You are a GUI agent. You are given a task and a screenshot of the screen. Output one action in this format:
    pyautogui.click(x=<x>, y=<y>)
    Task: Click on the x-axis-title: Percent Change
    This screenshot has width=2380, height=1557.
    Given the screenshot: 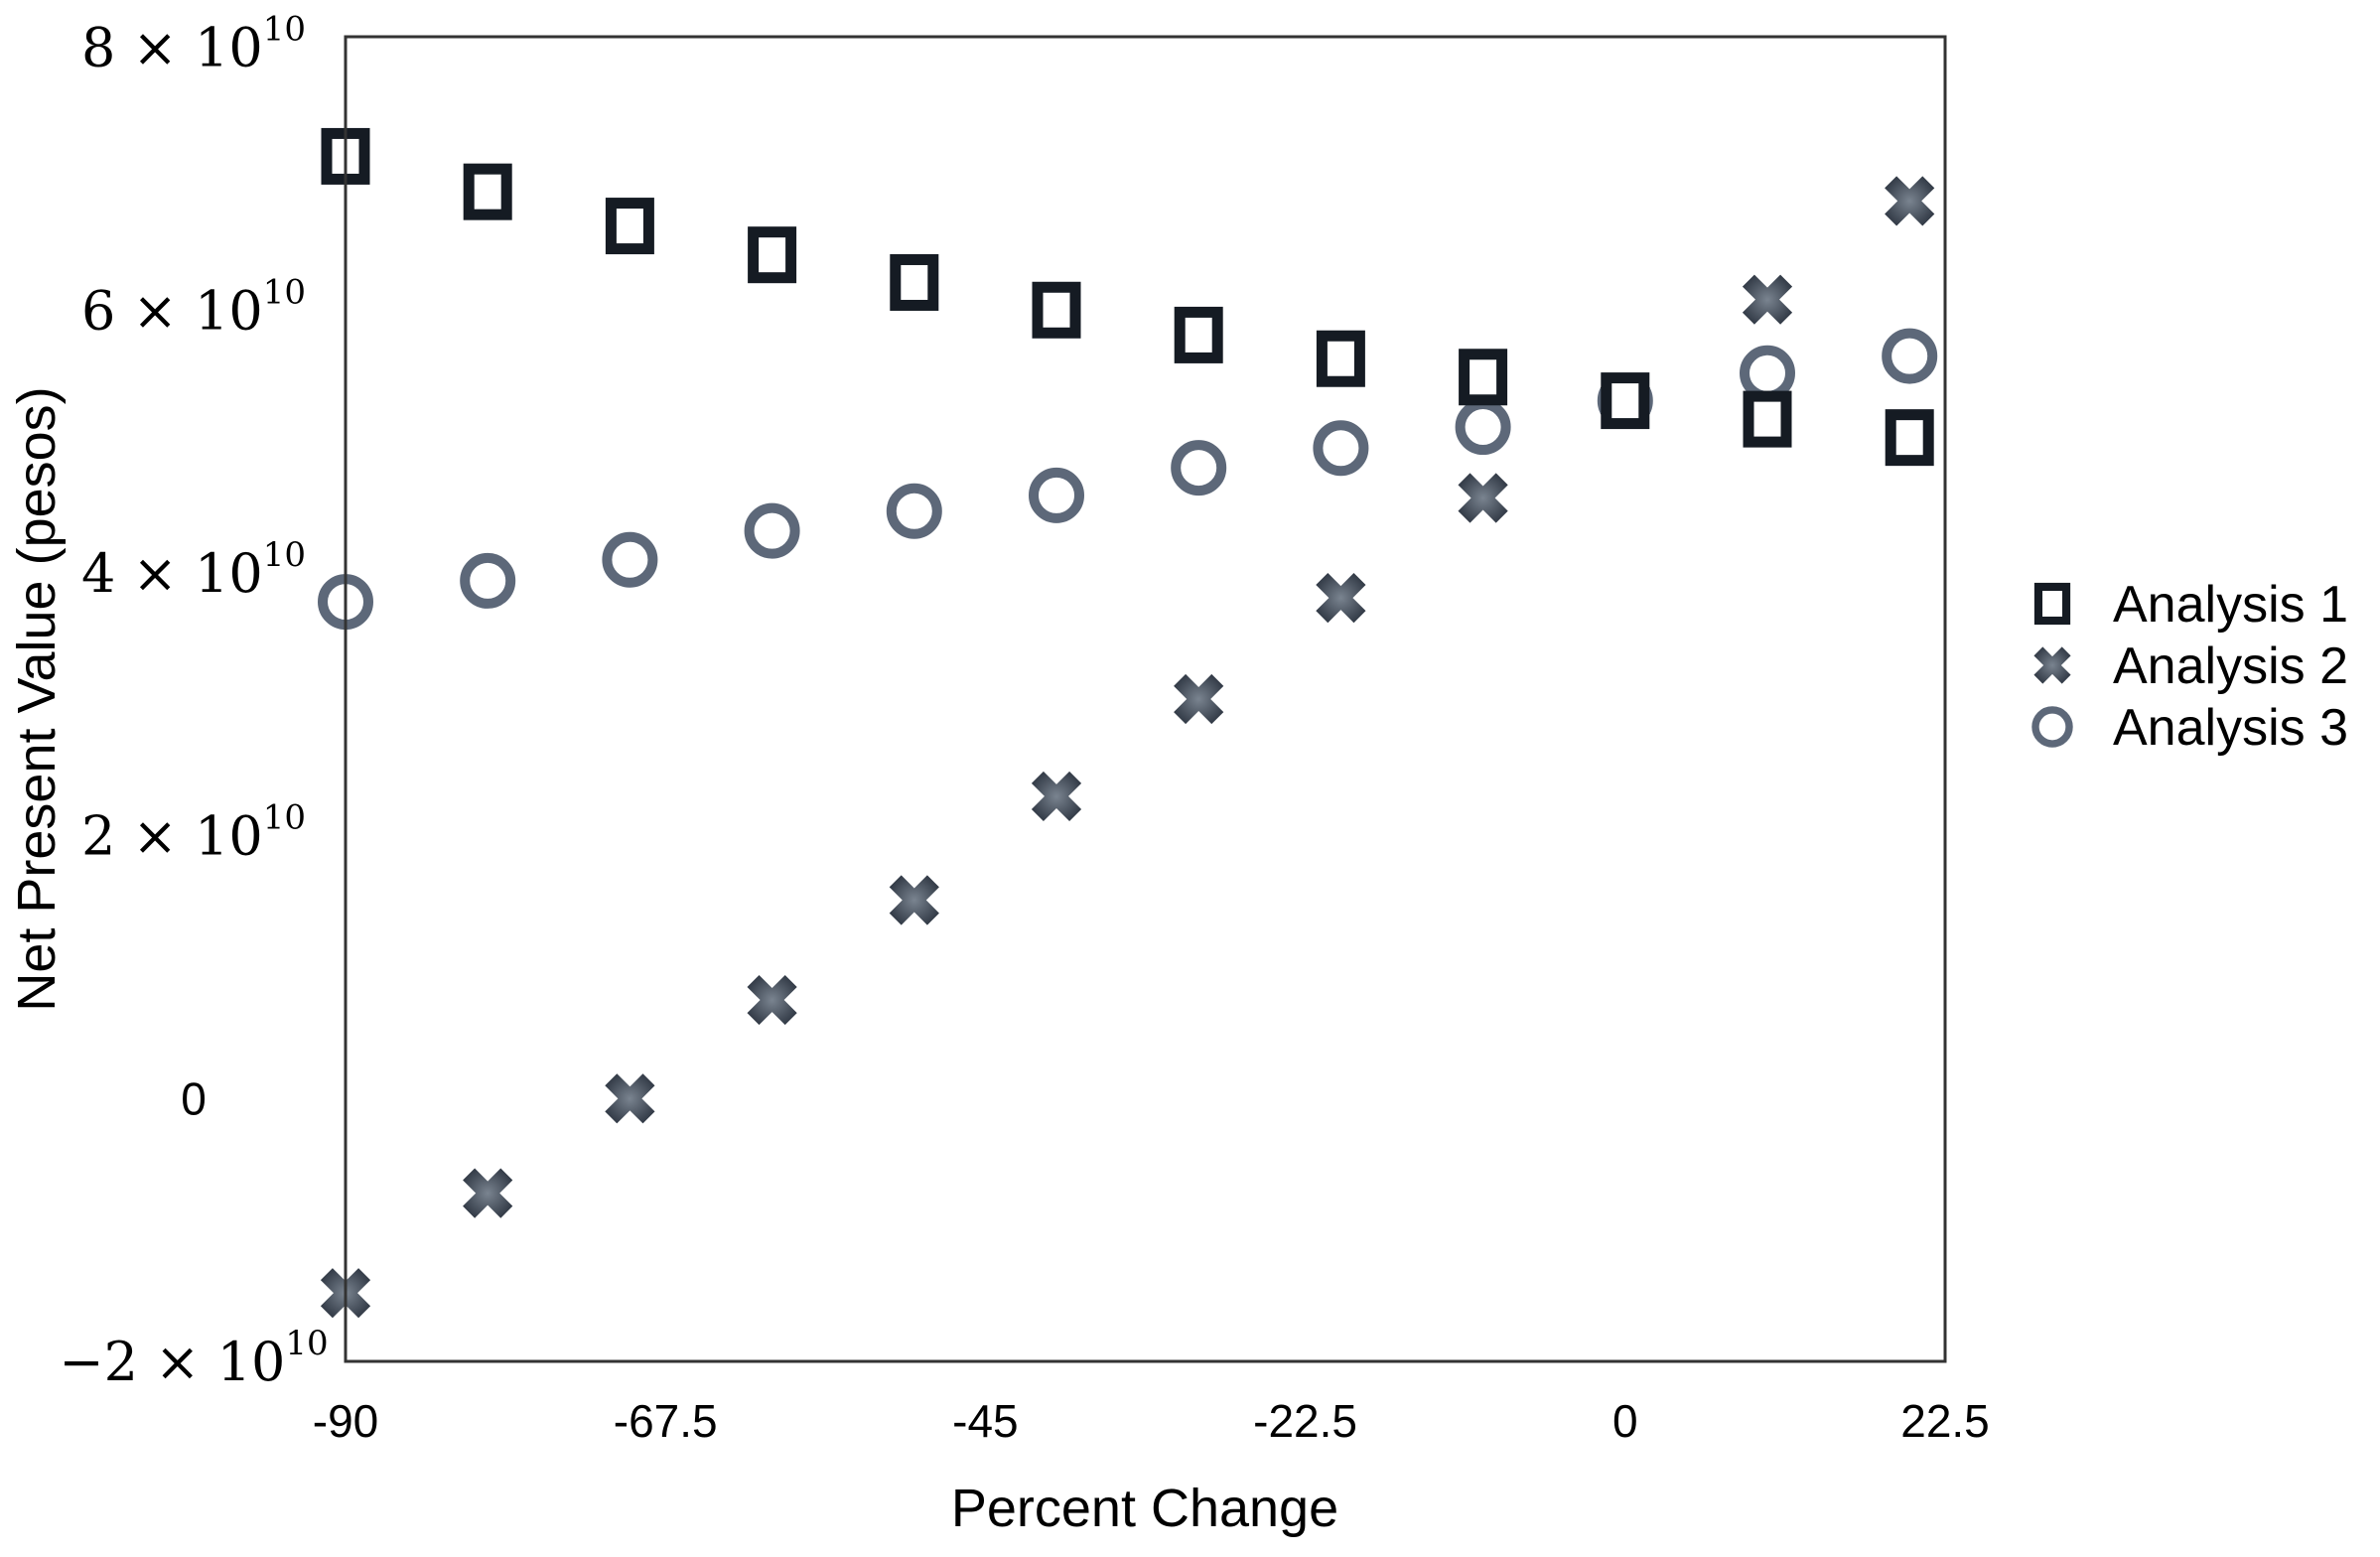 What is the action you would take?
    pyautogui.click(x=1144, y=1508)
    